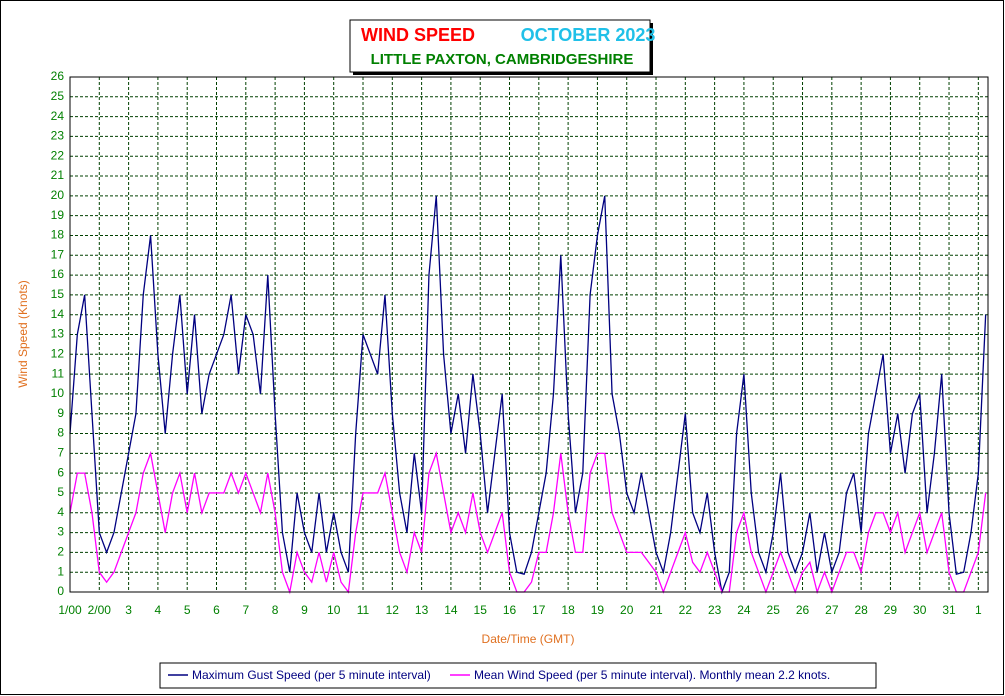 The image size is (1005, 696). What do you see at coordinates (60, 591) in the screenshot?
I see `y-tick-label: 0` at bounding box center [60, 591].